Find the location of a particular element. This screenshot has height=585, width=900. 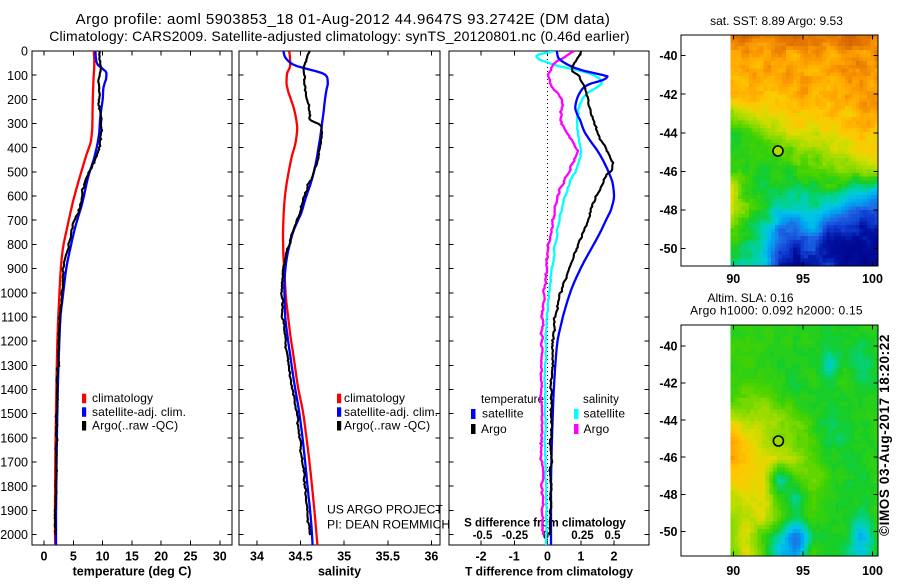

svg-text: 400 is located at coordinates (17, 148).